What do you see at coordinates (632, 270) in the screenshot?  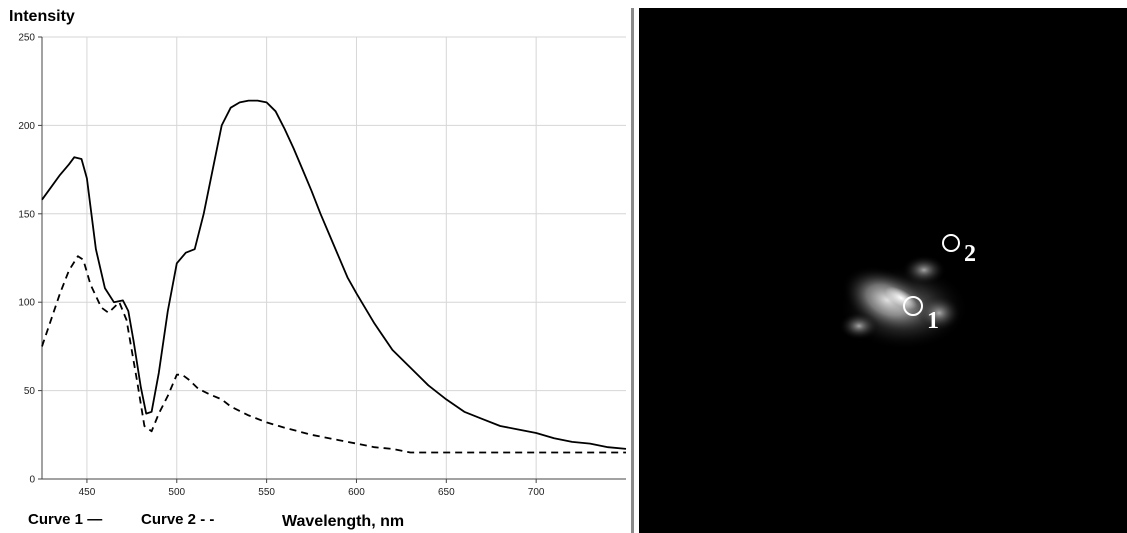 I see `panel-divider` at bounding box center [632, 270].